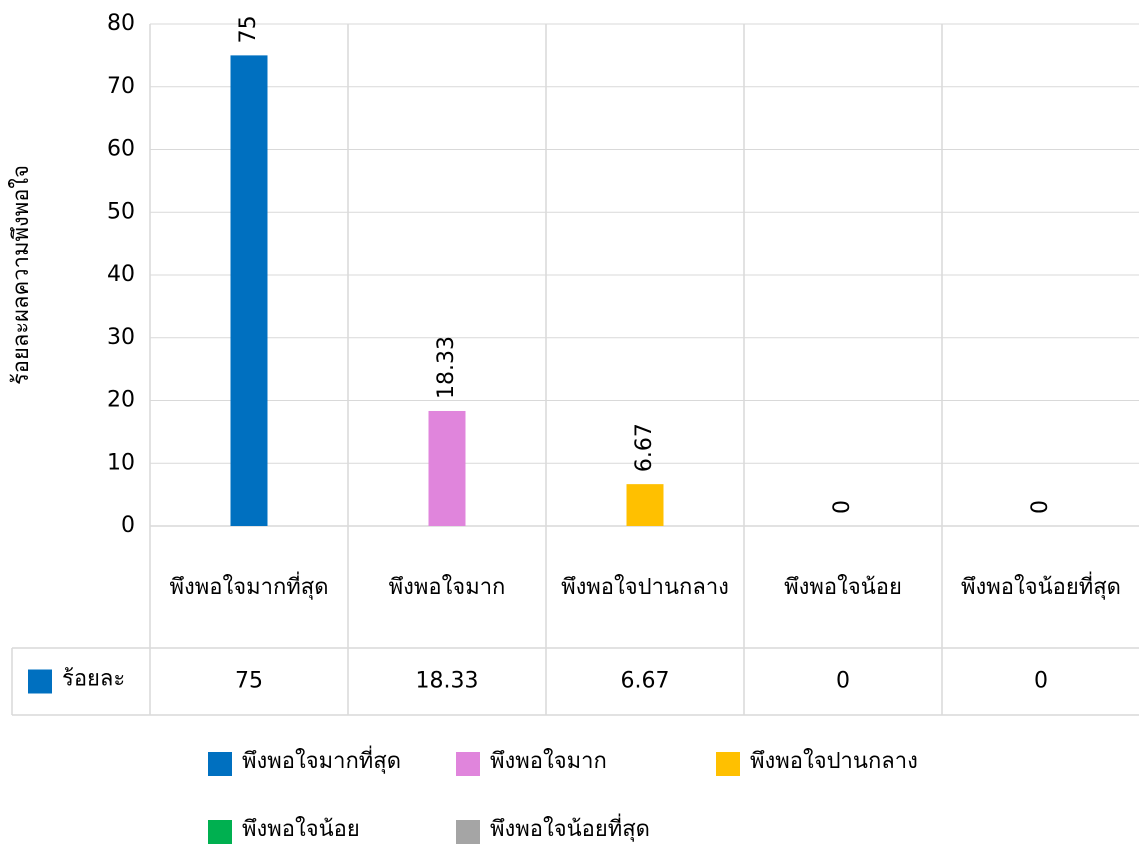  I want to click on table-value: 75, so click(249, 681).